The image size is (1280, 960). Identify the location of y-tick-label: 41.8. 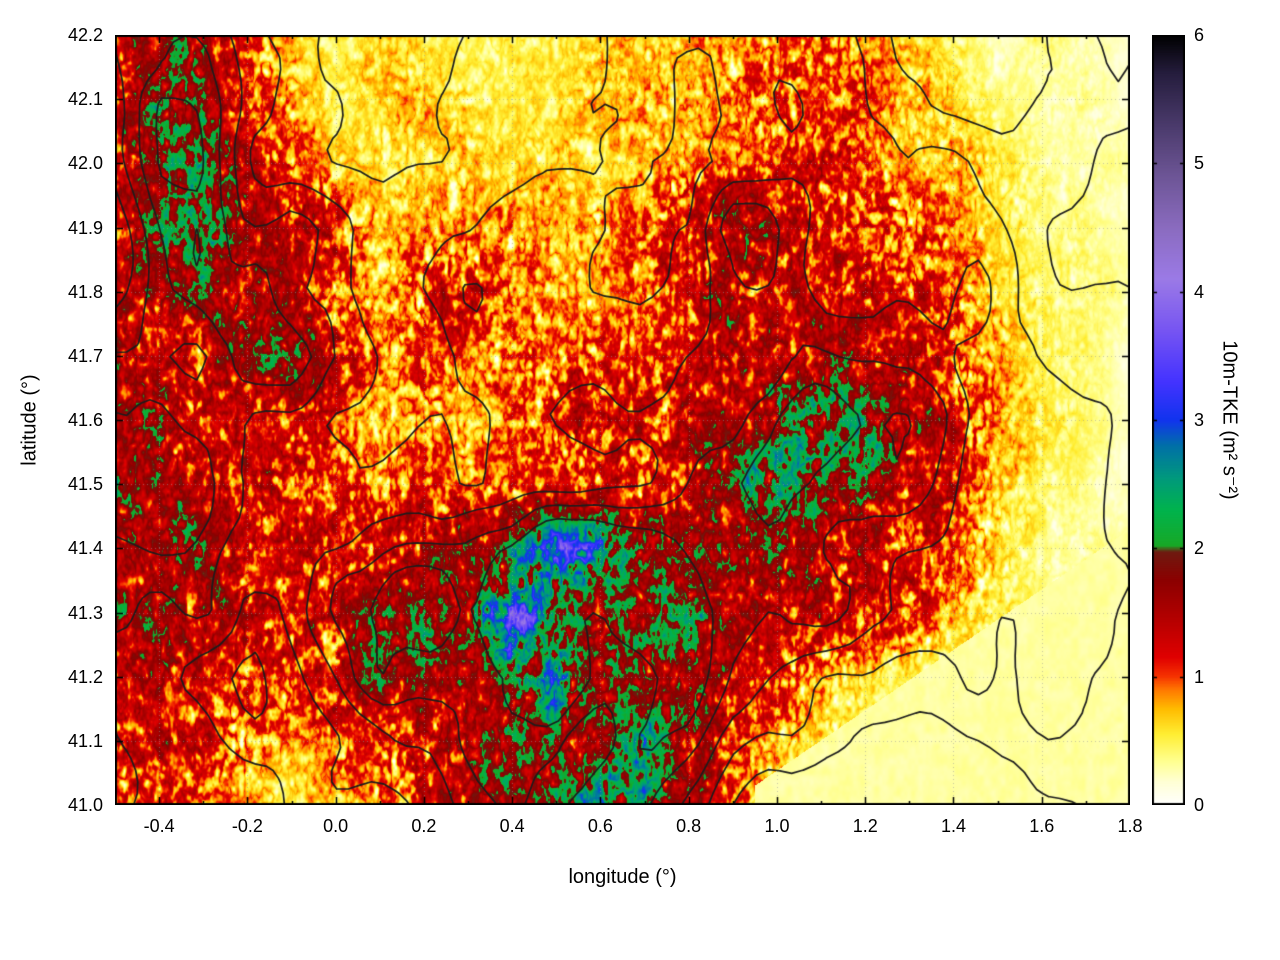
(85, 291).